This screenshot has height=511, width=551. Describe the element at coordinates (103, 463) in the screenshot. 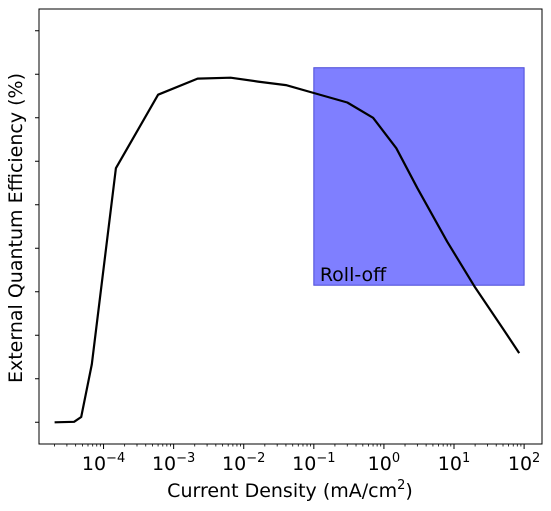

I see `x-tick-label: 10⁻⁴` at that location.